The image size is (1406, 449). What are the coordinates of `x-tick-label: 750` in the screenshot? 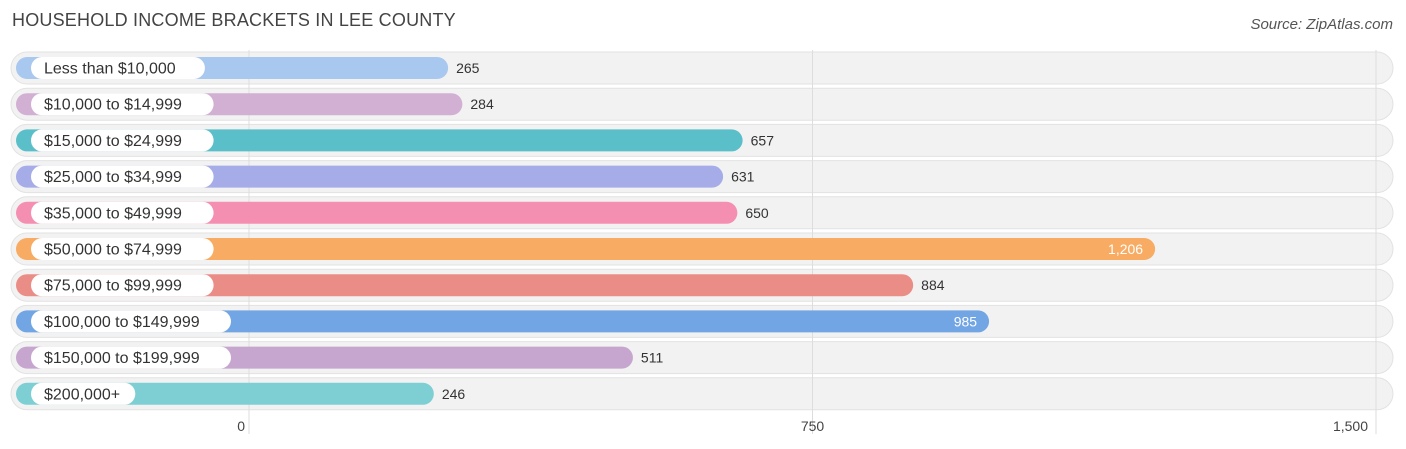 It's located at (813, 426).